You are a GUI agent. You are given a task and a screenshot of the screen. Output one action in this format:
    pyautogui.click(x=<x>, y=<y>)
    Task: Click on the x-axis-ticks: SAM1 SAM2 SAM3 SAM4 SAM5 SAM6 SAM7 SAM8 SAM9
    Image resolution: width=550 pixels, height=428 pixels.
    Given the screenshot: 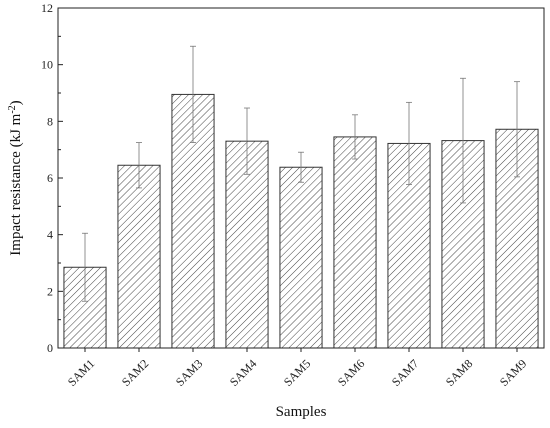 What is the action you would take?
    pyautogui.click(x=297, y=368)
    